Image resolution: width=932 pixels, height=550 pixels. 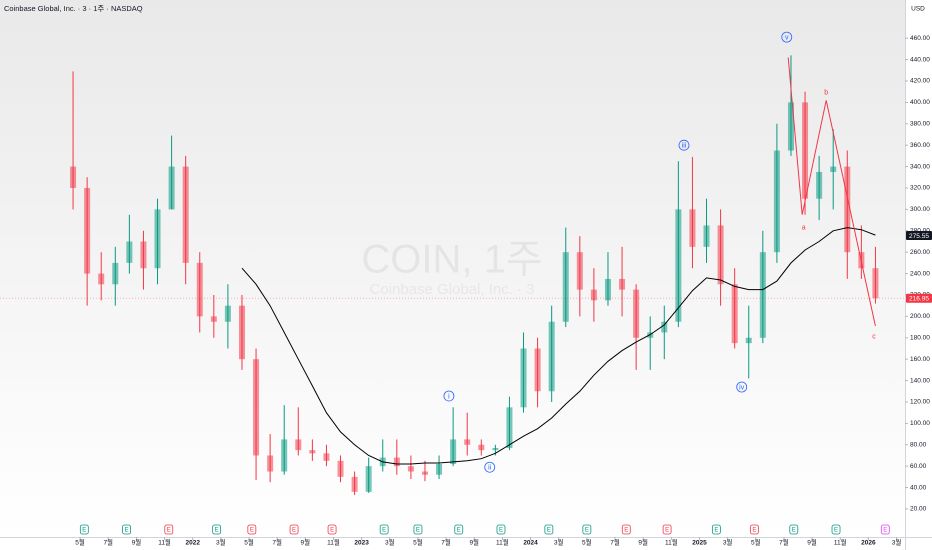 I want to click on y-tick-label: 360.00, so click(x=920, y=145).